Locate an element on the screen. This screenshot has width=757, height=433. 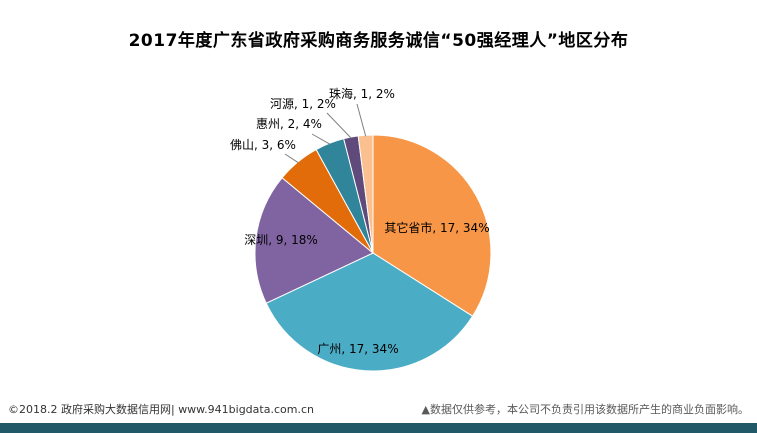
pie-data-label: 深圳, 9, 18% is located at coordinates (281, 240).